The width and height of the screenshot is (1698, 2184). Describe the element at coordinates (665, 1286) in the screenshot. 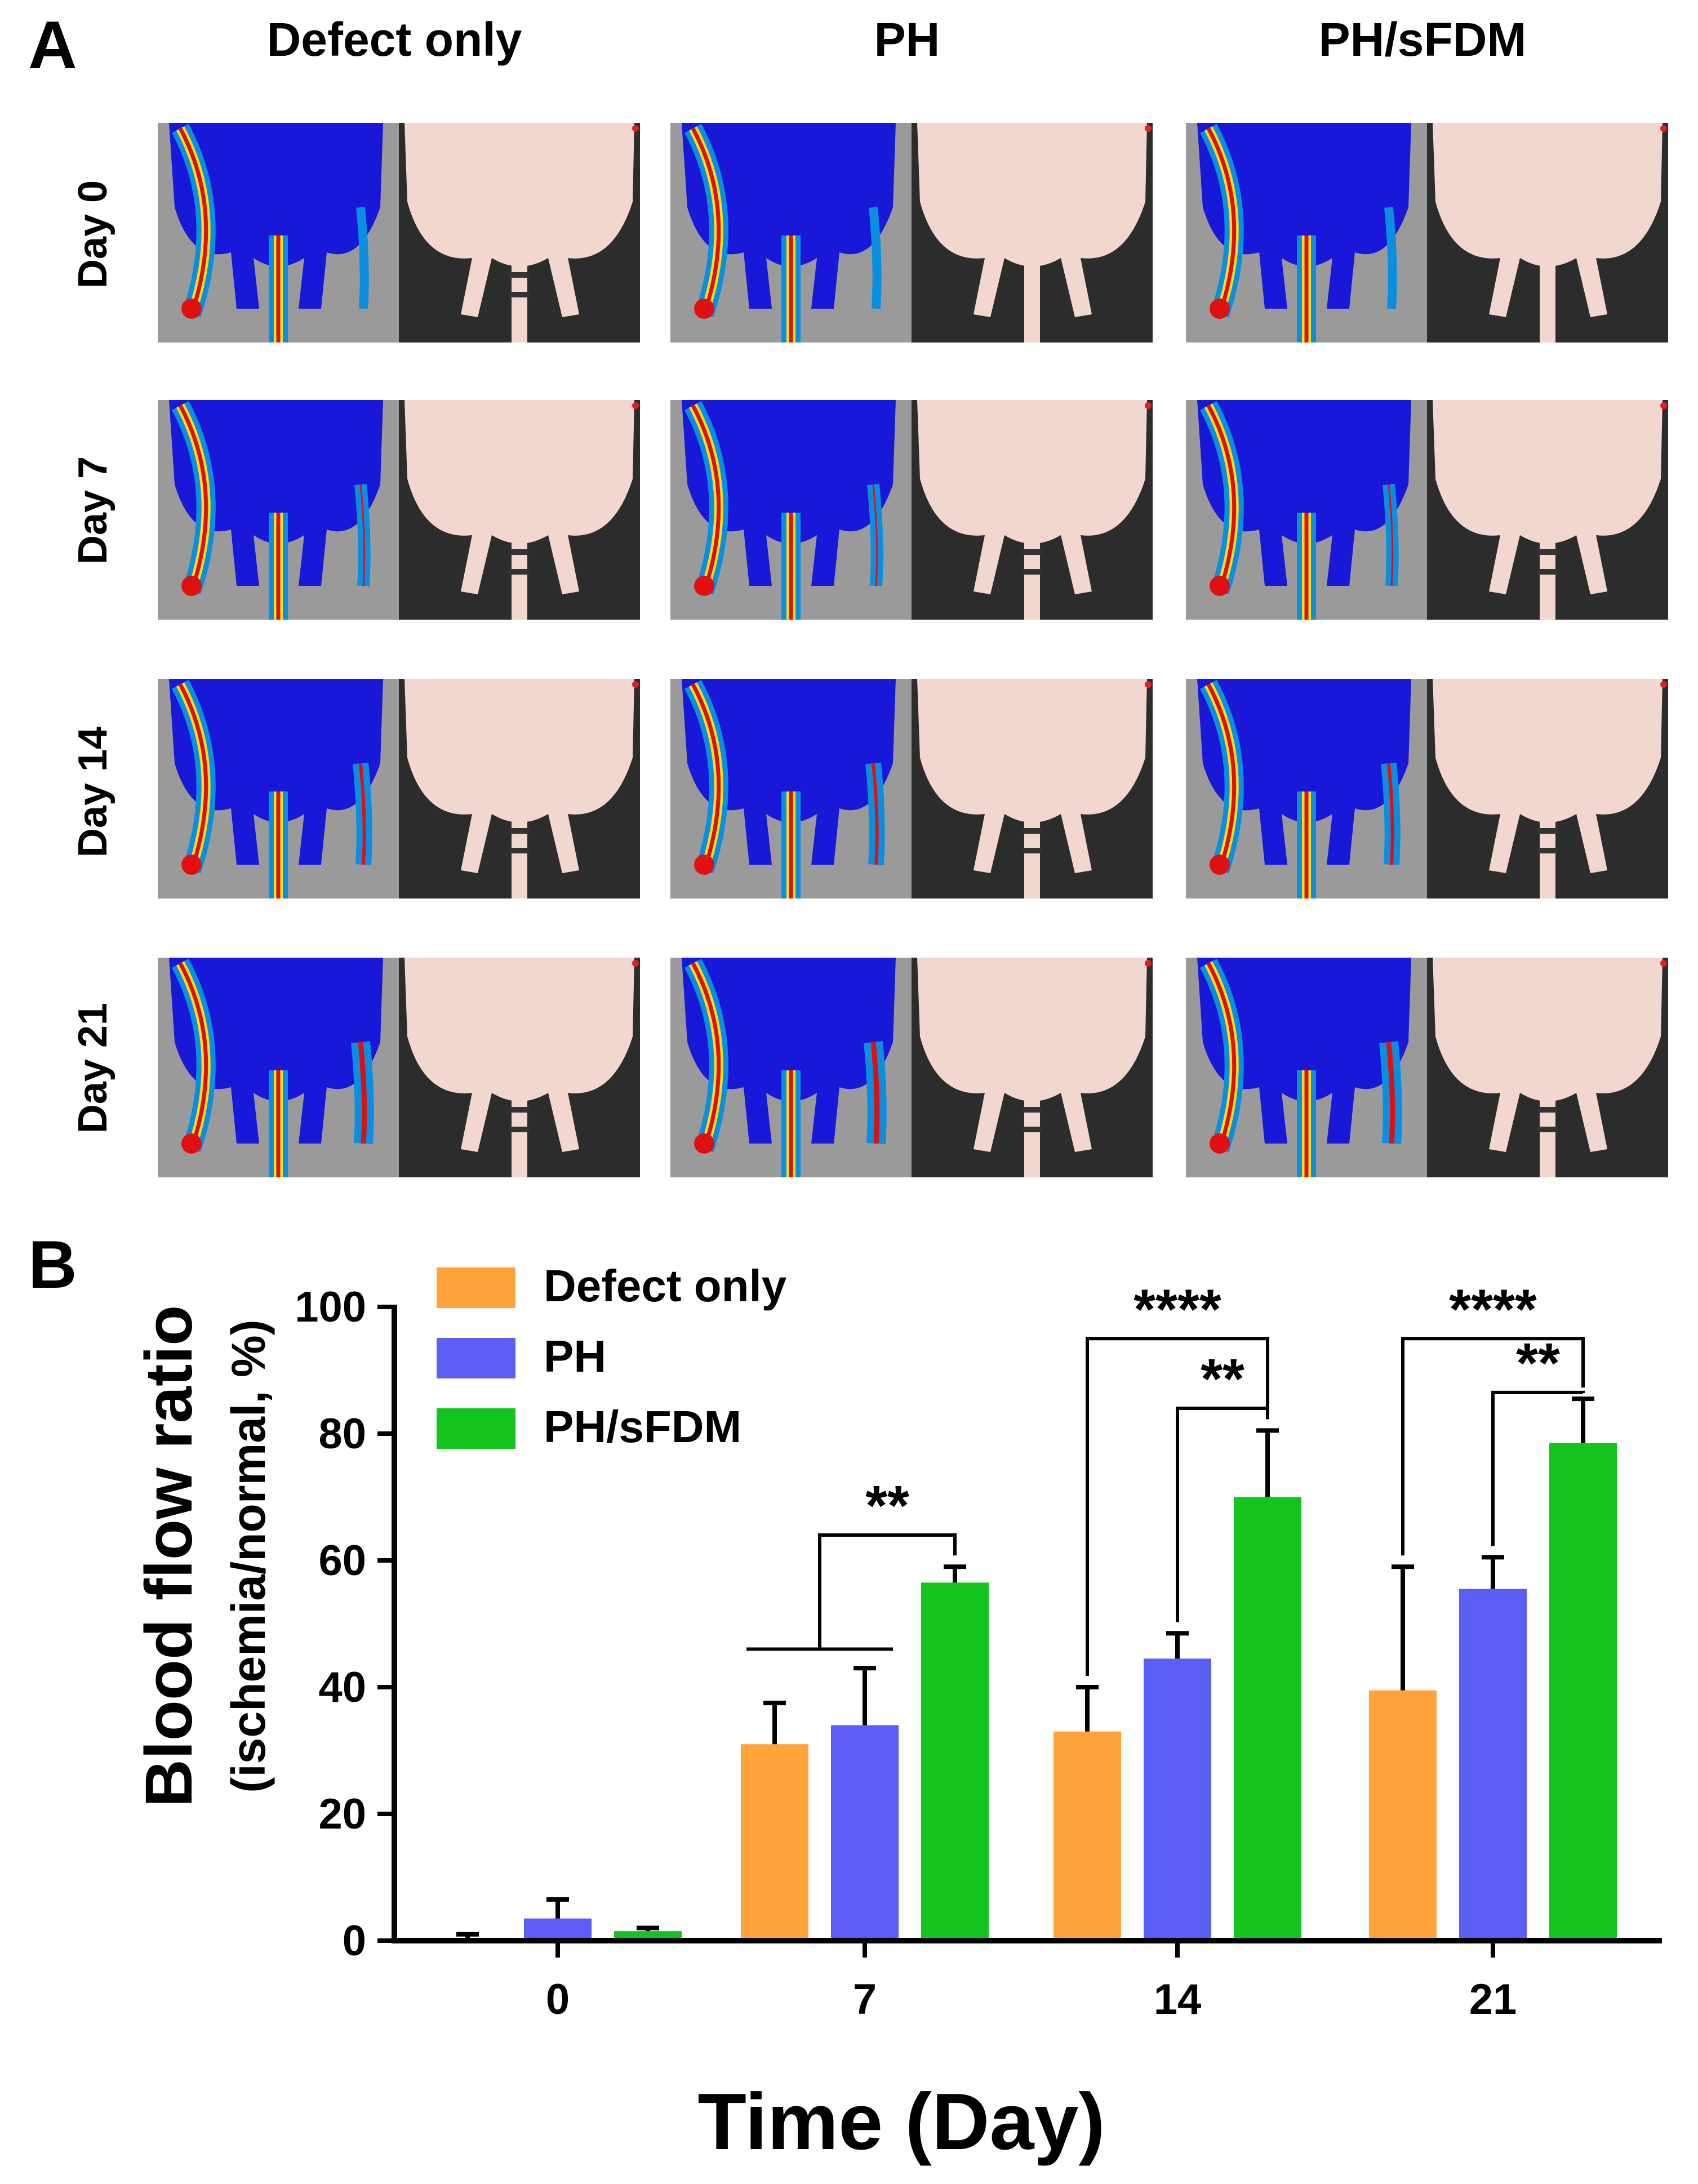

I see `legend-label-defect-only: Defect only` at that location.